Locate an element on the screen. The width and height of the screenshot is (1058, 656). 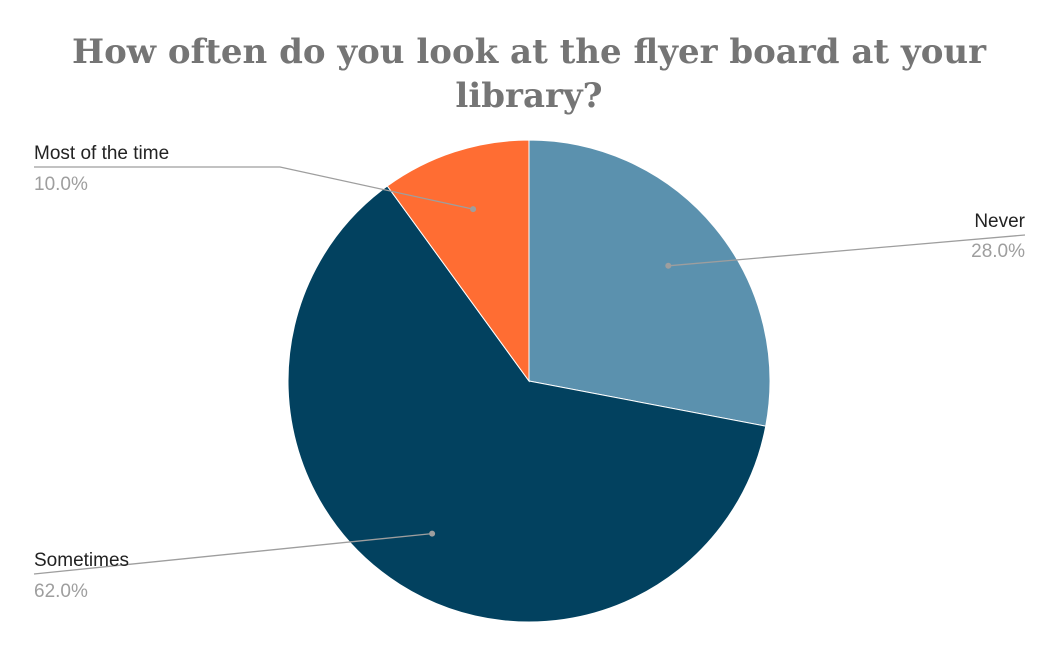
leader-dot-most-of-the-time is located at coordinates (473, 209).